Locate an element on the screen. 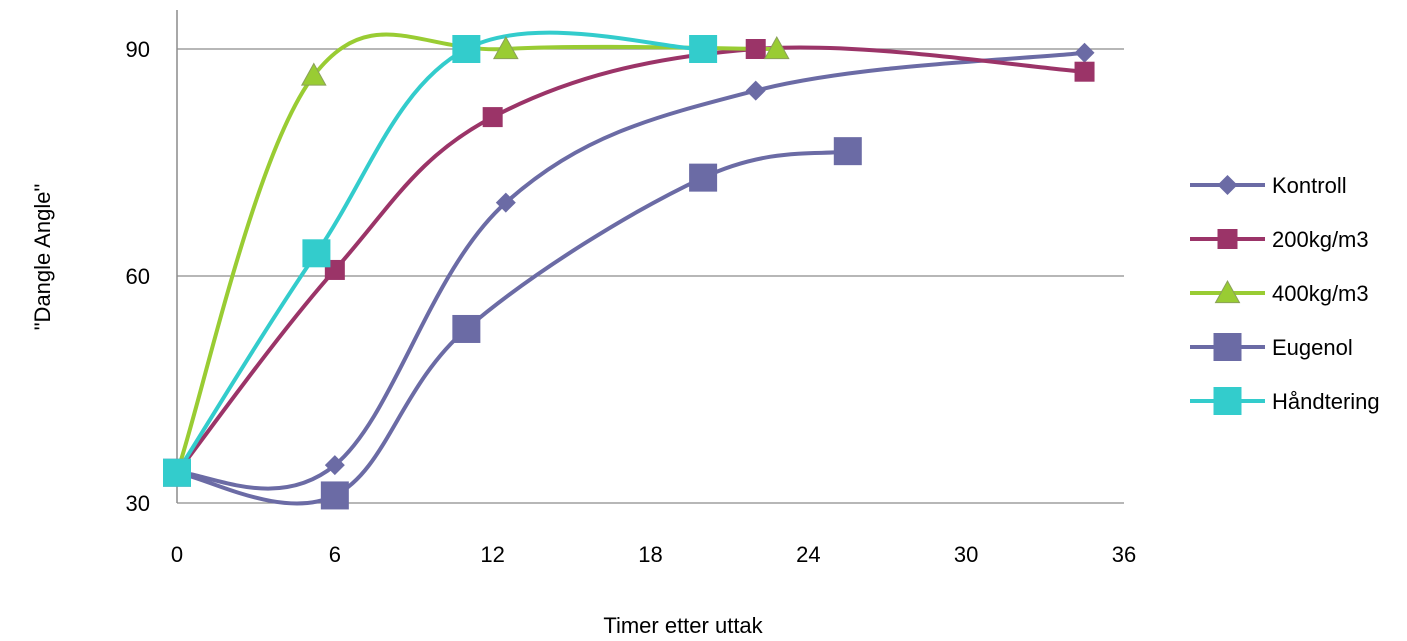 The width and height of the screenshot is (1407, 641). y-tick-label: 30 is located at coordinates (138, 503).